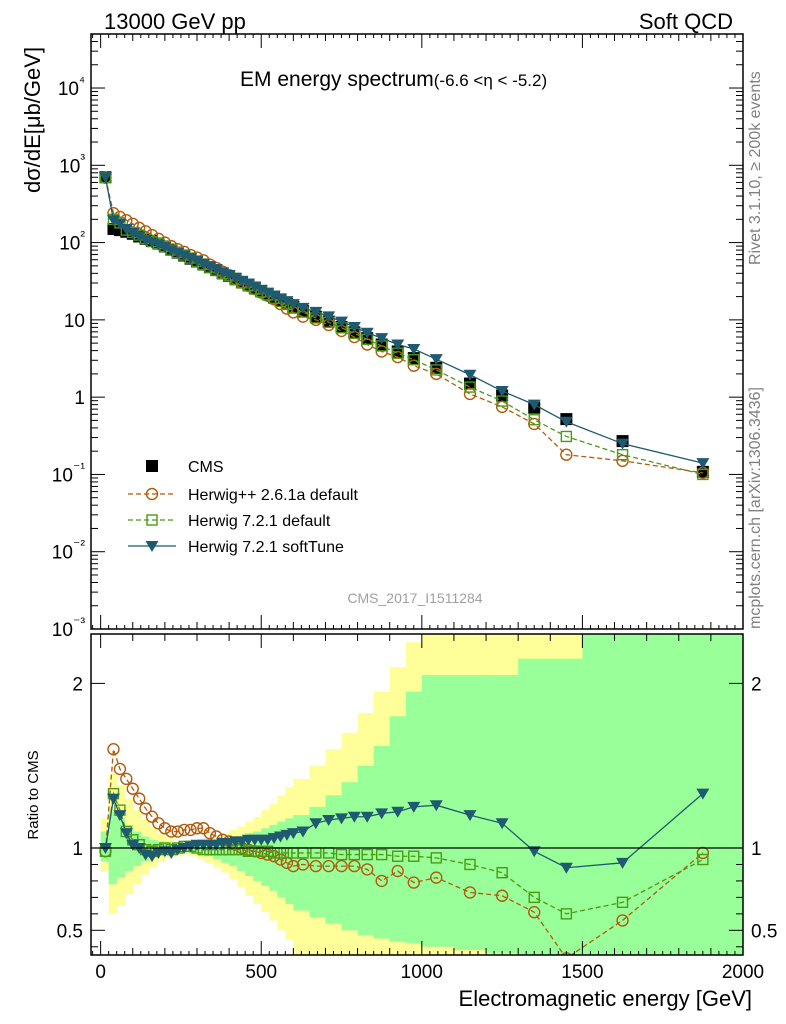 The height and width of the screenshot is (1024, 786). What do you see at coordinates (490, 80) in the screenshot?
I see `plot-title-range: (-6.6 <η < -5.2)` at bounding box center [490, 80].